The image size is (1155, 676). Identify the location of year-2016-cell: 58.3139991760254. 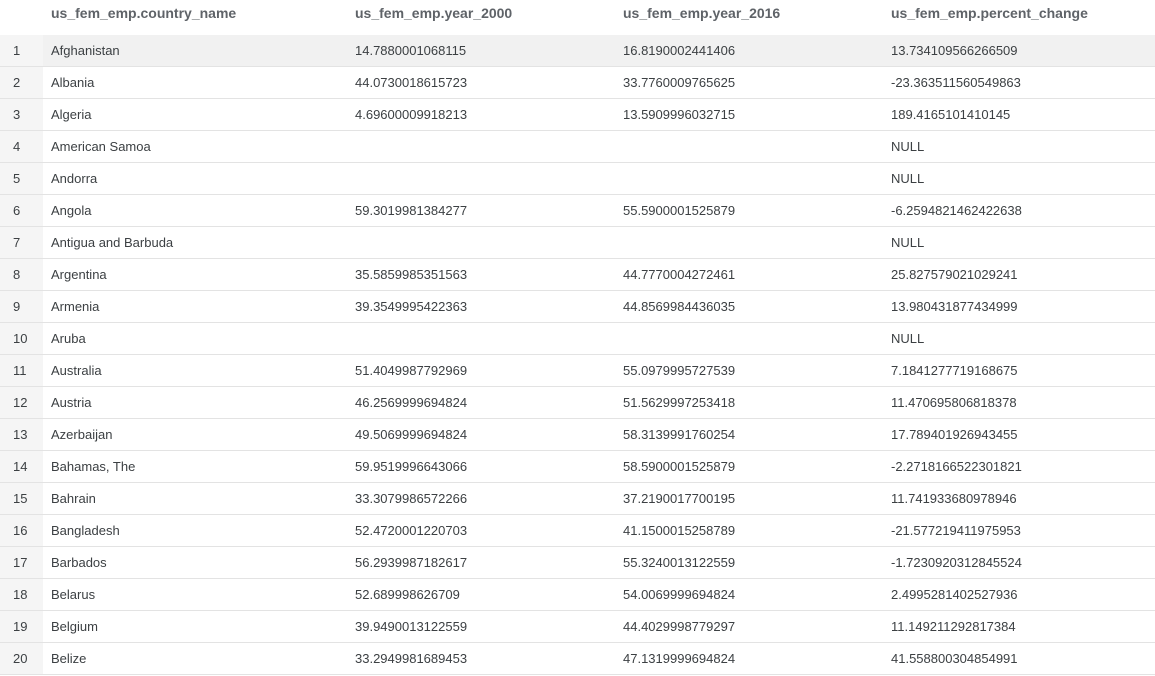
(679, 434).